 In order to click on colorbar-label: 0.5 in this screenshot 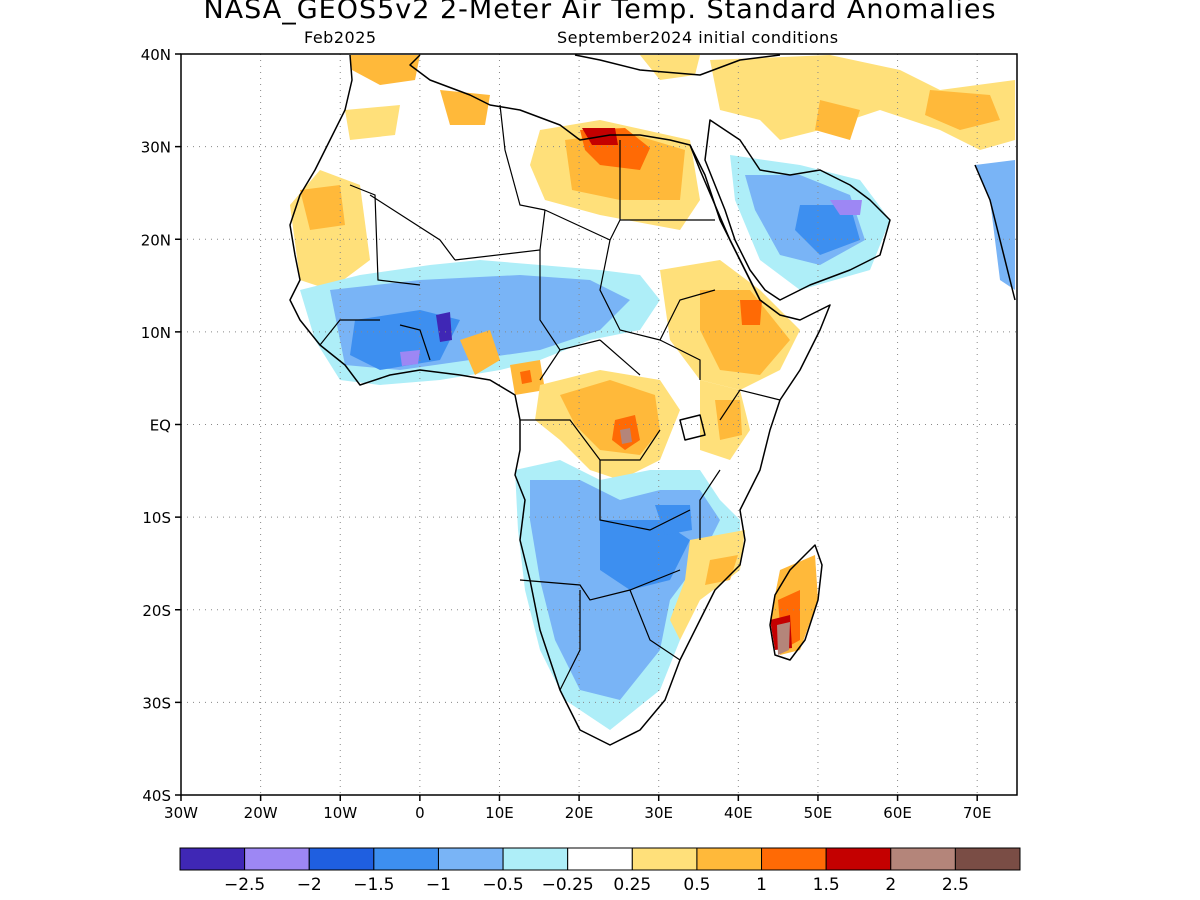, I will do `click(696, 885)`.